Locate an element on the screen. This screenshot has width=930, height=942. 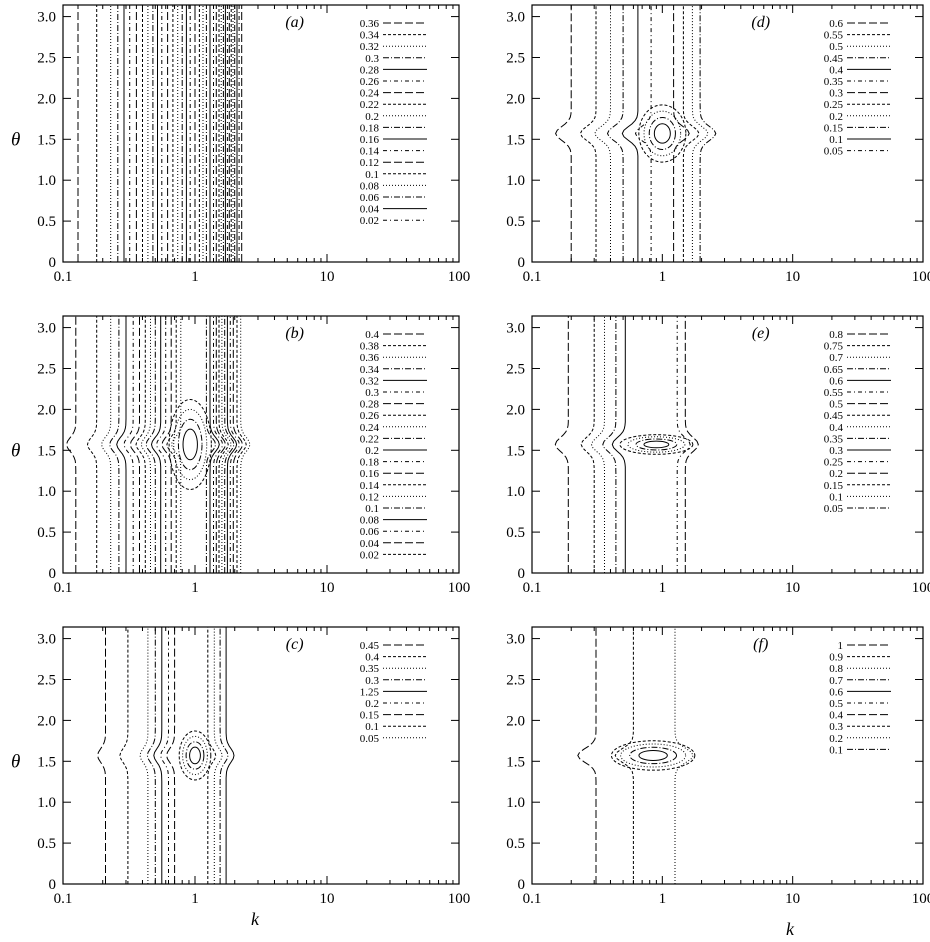
panel-d-legend-label: 0.15 is located at coordinates (834, 128).